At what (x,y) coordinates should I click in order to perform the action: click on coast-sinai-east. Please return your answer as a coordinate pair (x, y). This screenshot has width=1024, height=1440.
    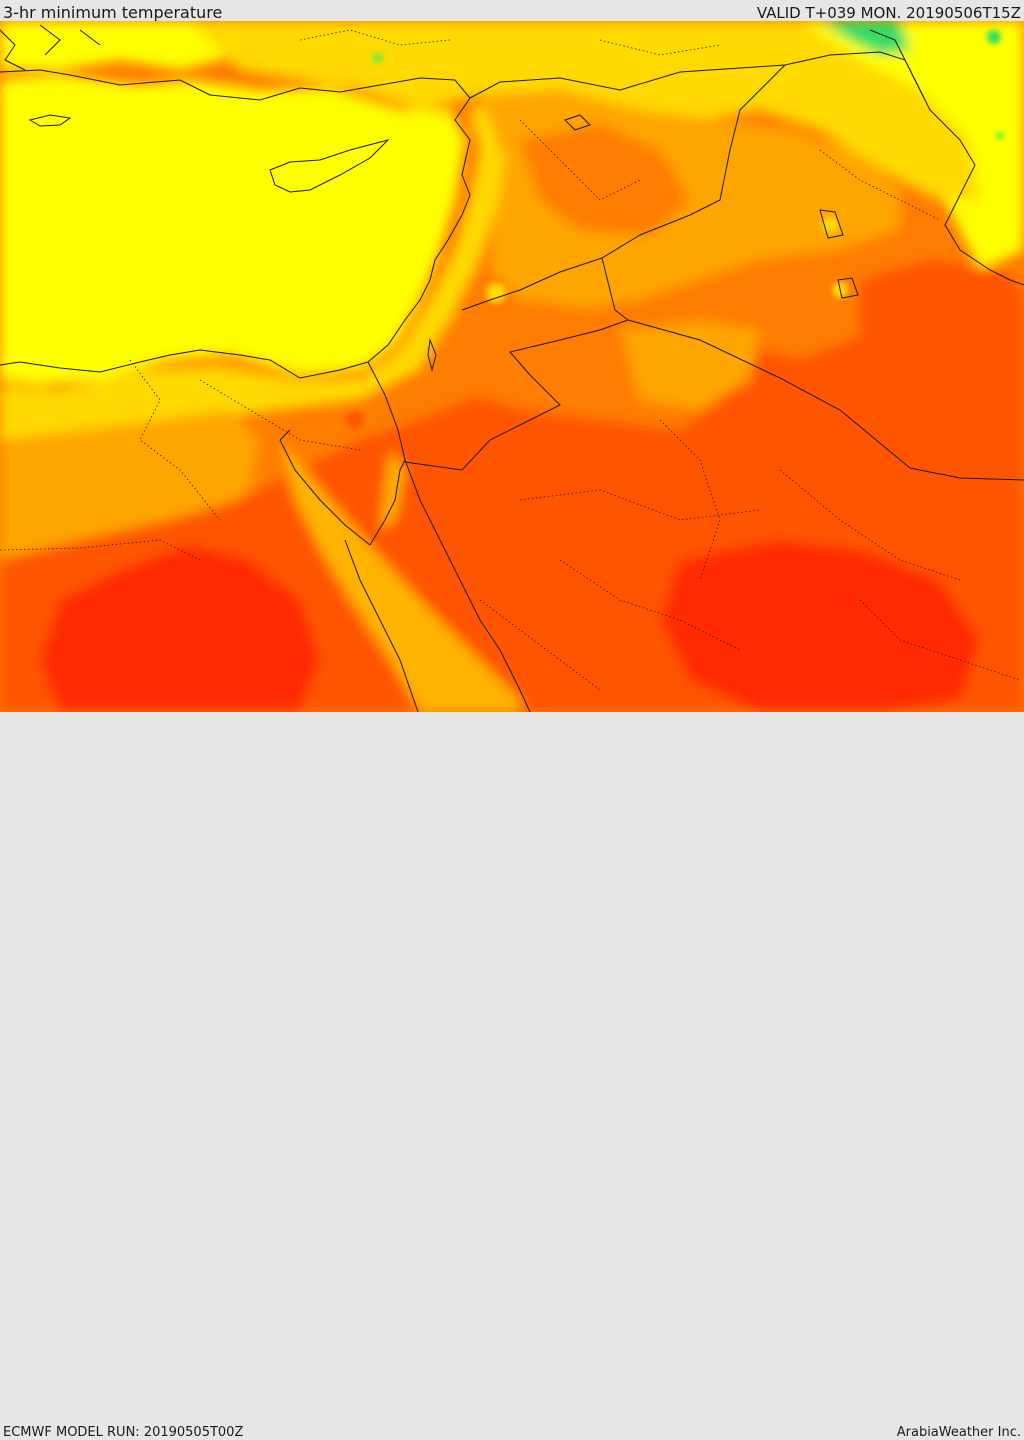
    Looking at the image, I should click on (387, 502).